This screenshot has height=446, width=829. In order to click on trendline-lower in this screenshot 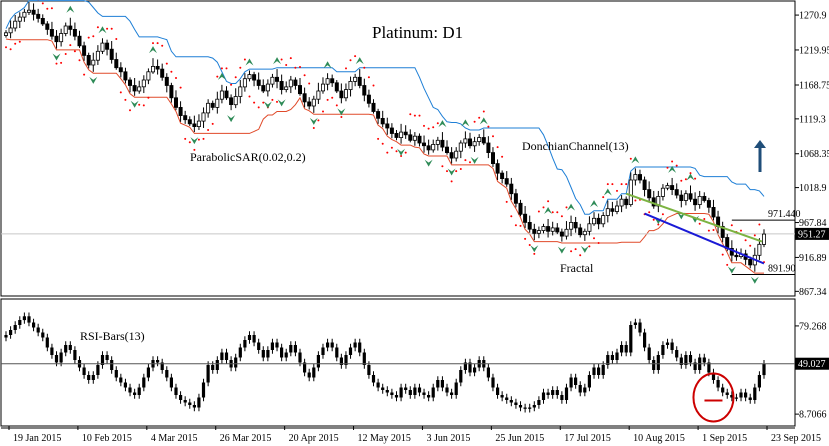, I will do `click(704, 238)`.